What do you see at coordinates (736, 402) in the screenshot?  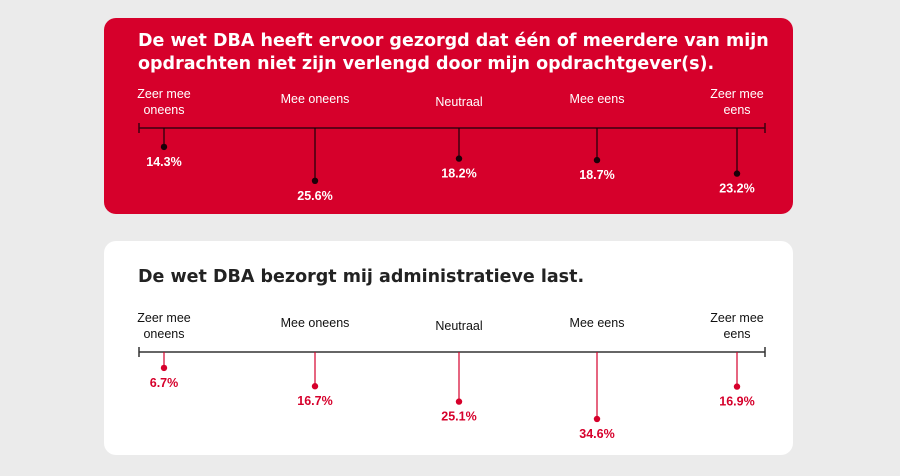 I see `value-label-4: 16.9%` at bounding box center [736, 402].